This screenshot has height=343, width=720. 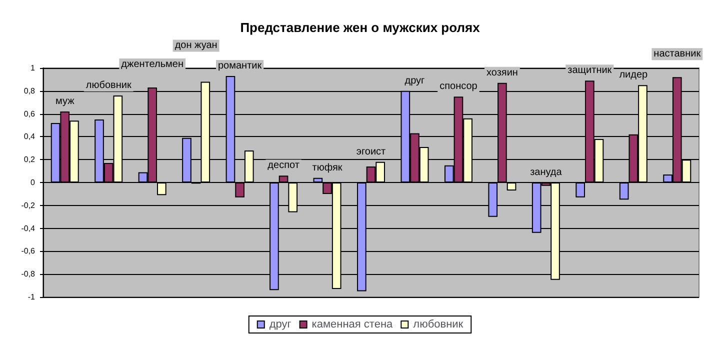 What do you see at coordinates (152, 64) in the screenshot?
I see `x-tick-label: джентельмен` at bounding box center [152, 64].